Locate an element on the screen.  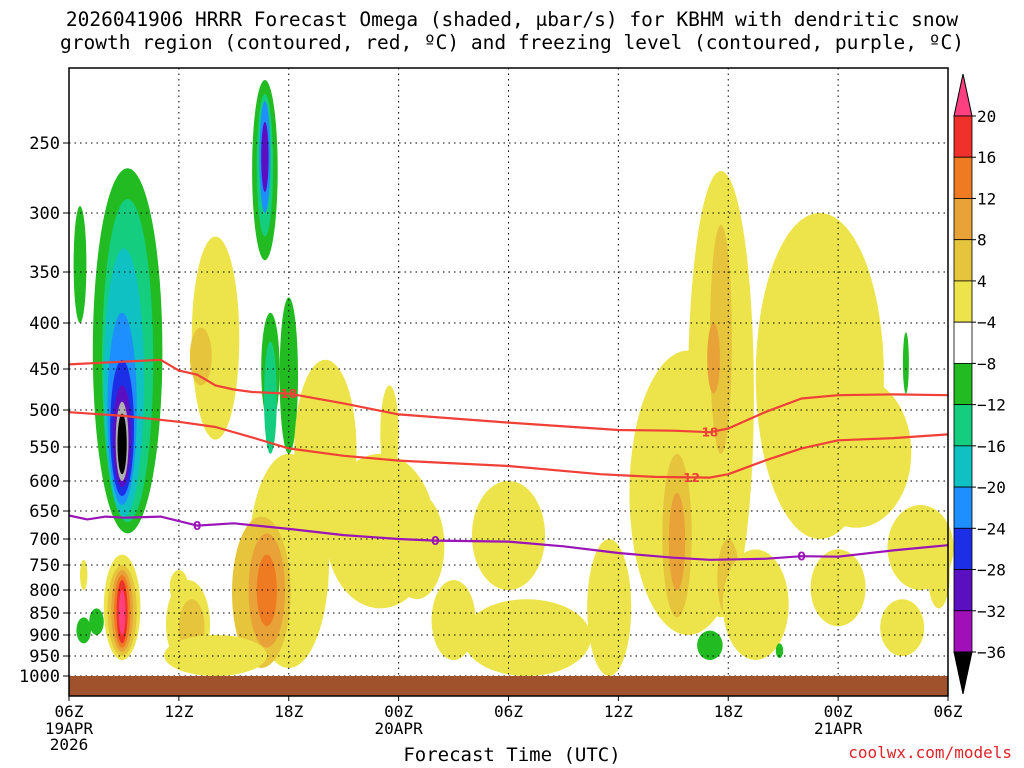
x-tick-label-48: 06Z is located at coordinates (948, 711).